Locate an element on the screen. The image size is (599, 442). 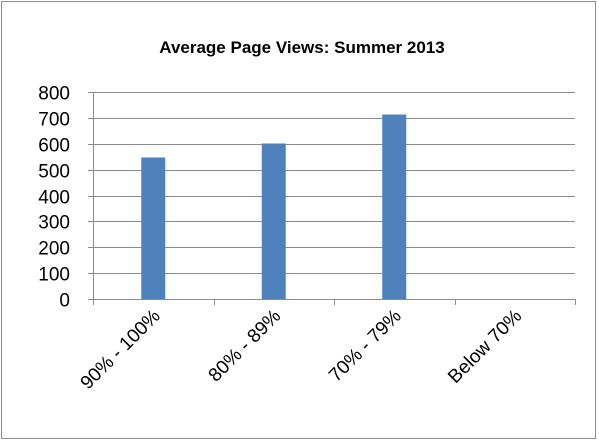
y-tick-label: 400 is located at coordinates (54, 198).